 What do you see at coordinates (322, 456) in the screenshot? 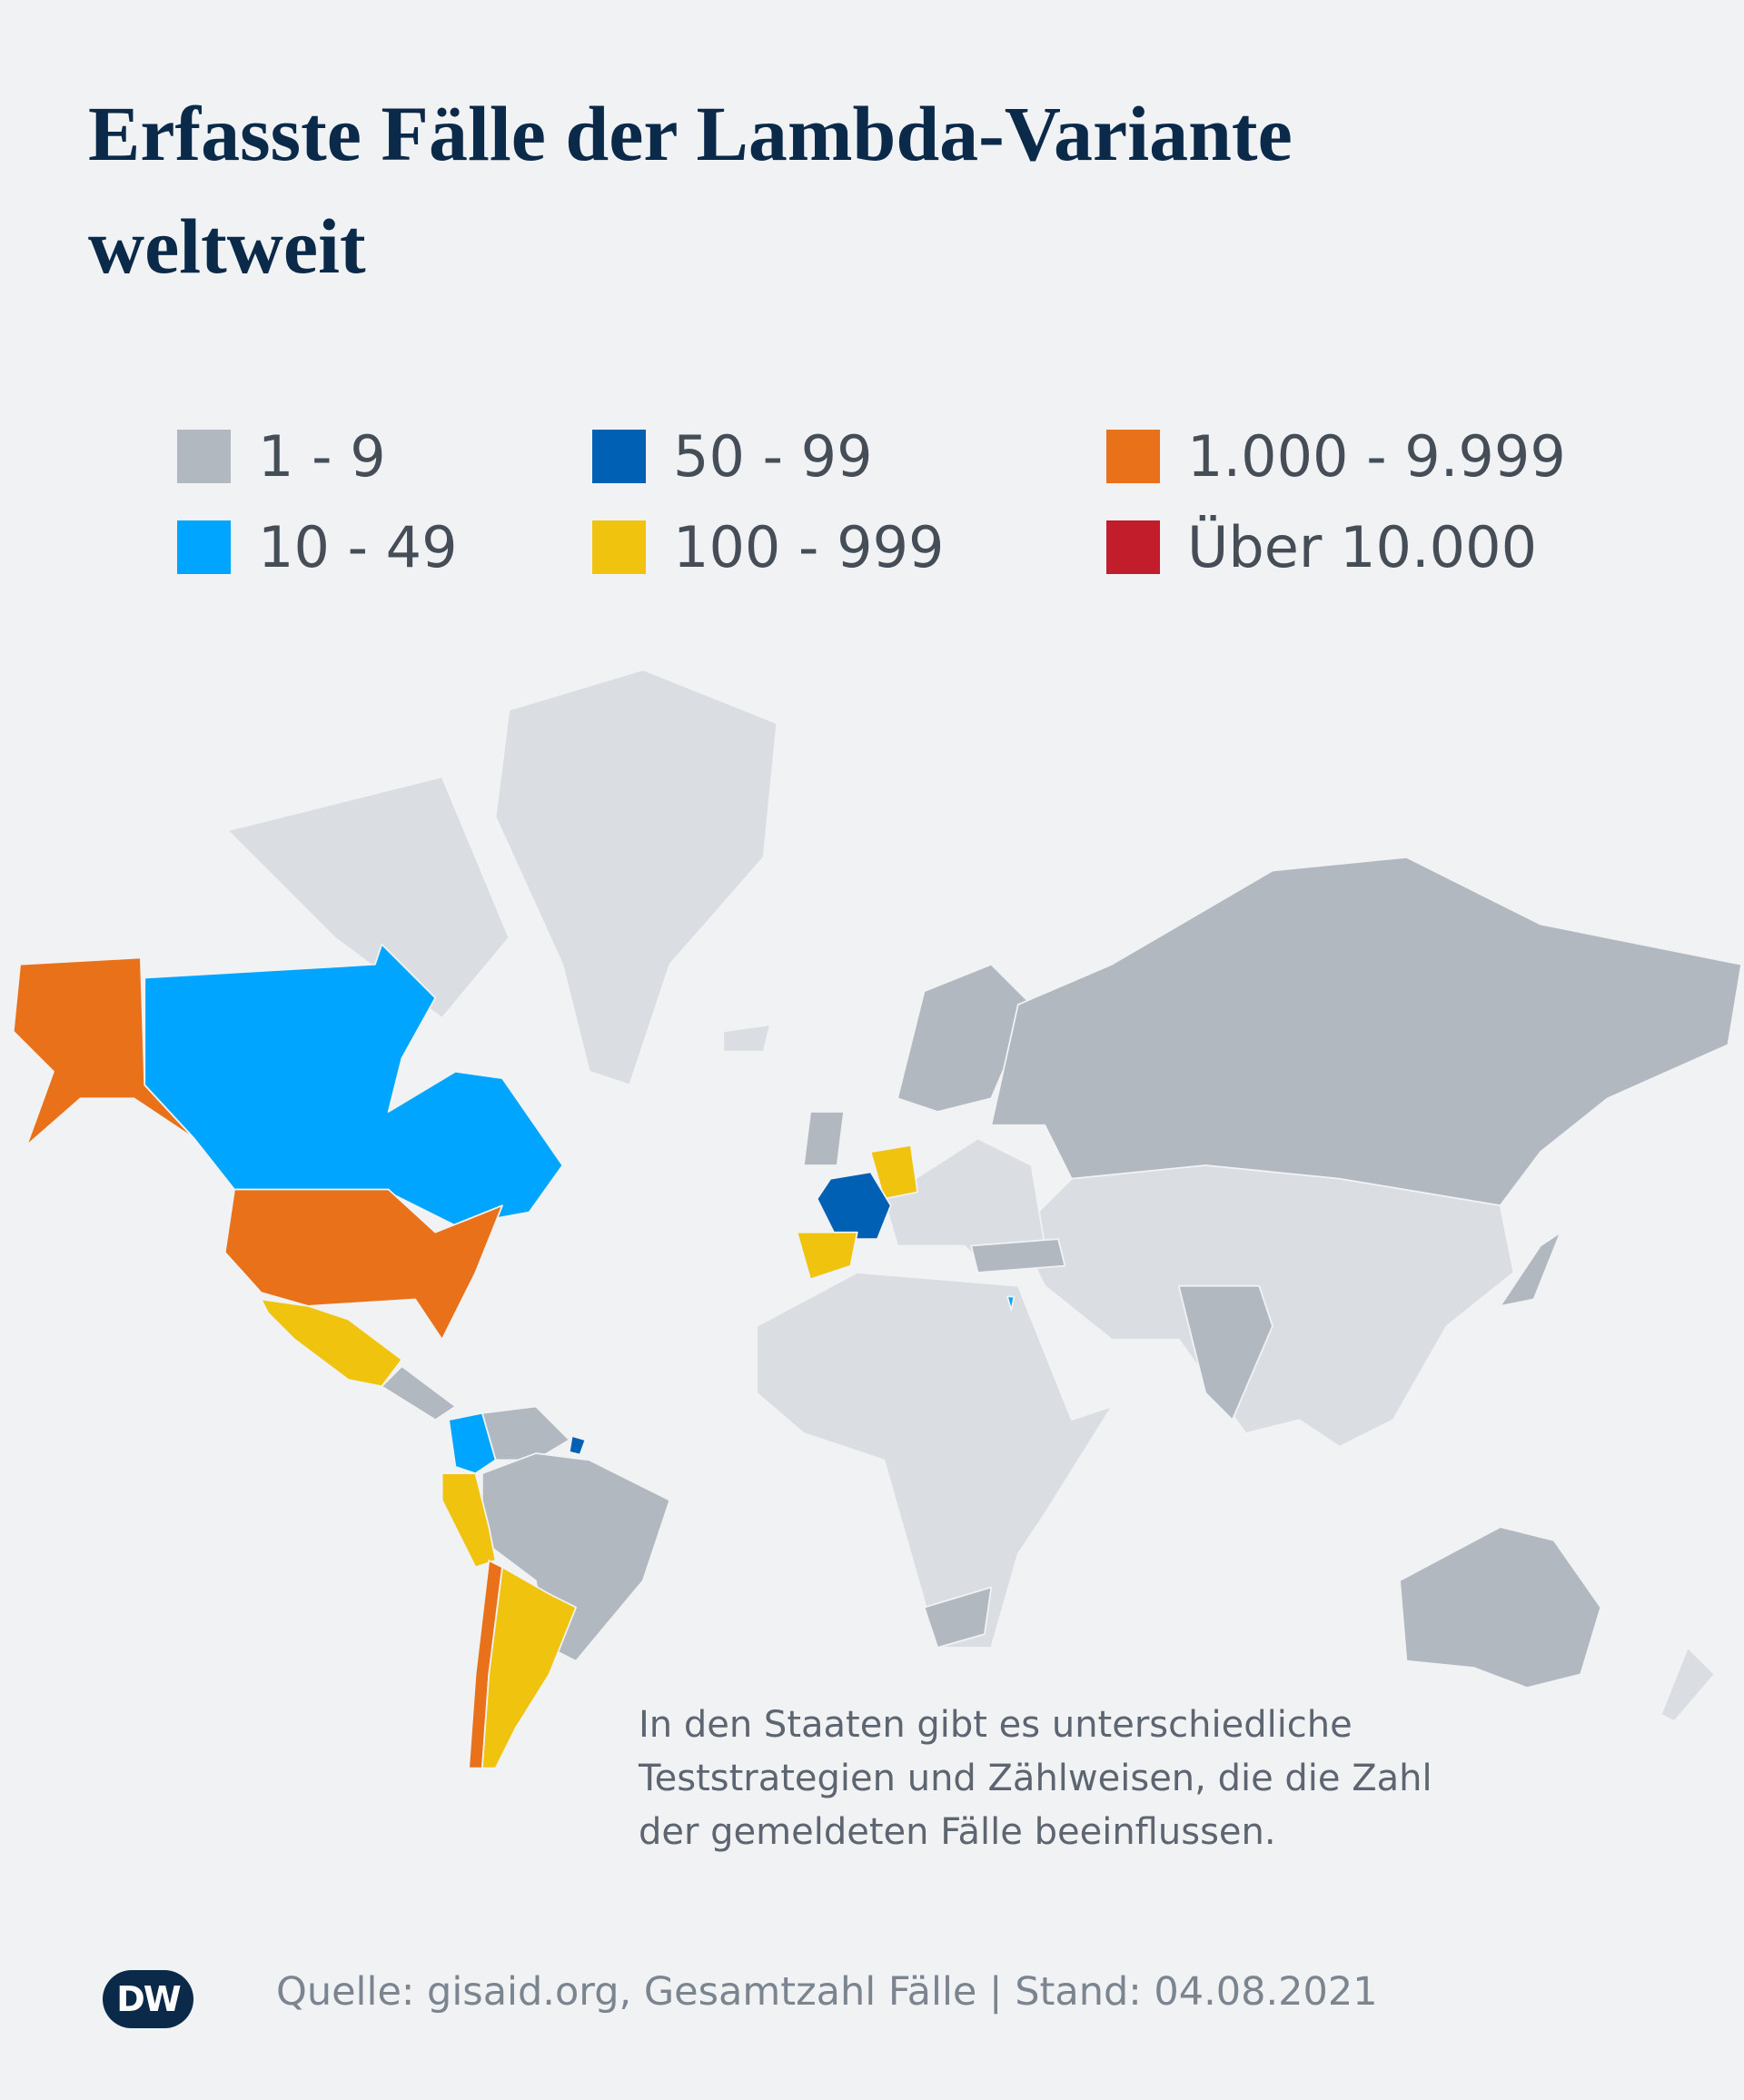
I see `legend-label: 1 - 9` at bounding box center [322, 456].